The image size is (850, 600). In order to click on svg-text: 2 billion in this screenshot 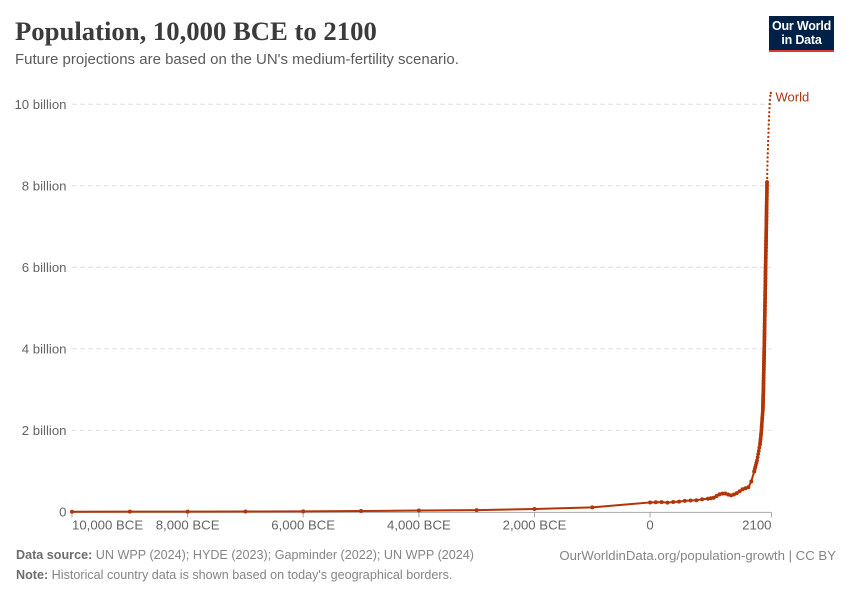, I will do `click(44, 430)`.